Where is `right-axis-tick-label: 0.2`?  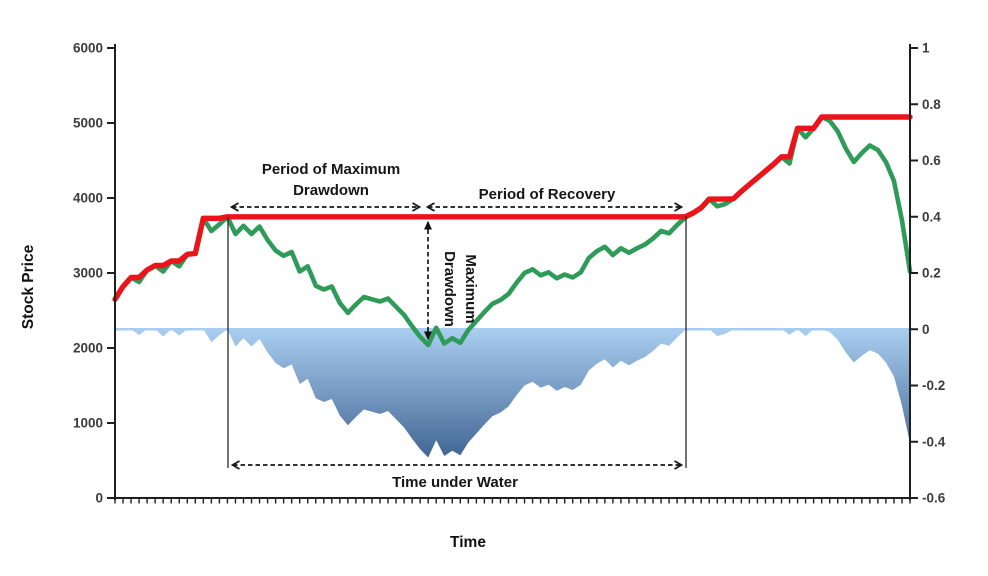
right-axis-tick-label: 0.2 is located at coordinates (931, 273).